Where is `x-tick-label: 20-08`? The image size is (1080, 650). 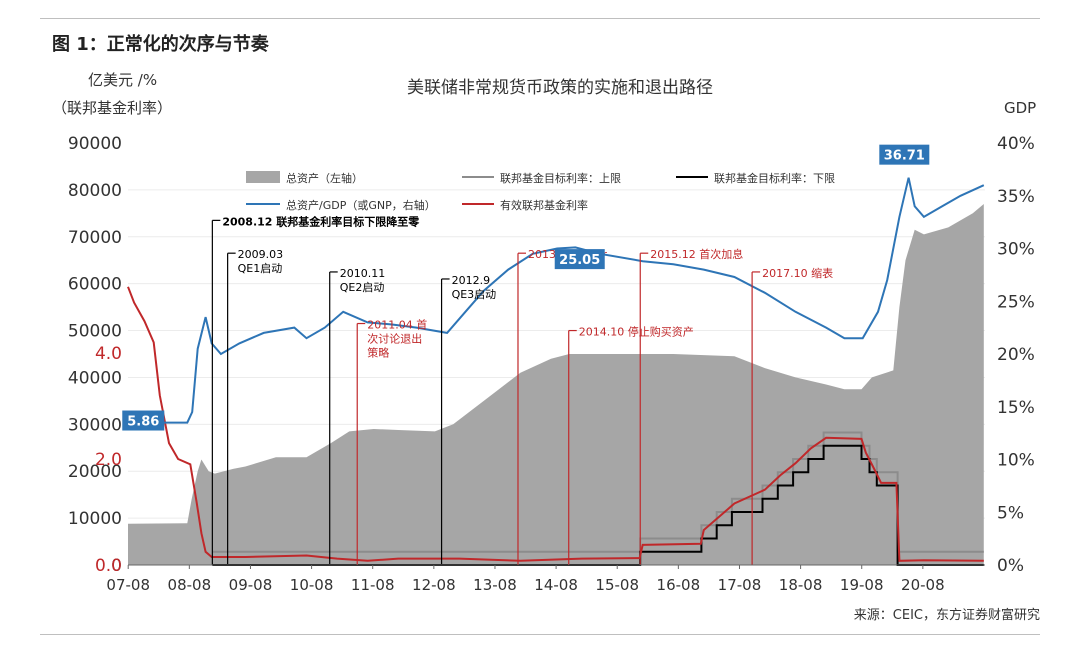 x-tick-label: 20-08 is located at coordinates (923, 585).